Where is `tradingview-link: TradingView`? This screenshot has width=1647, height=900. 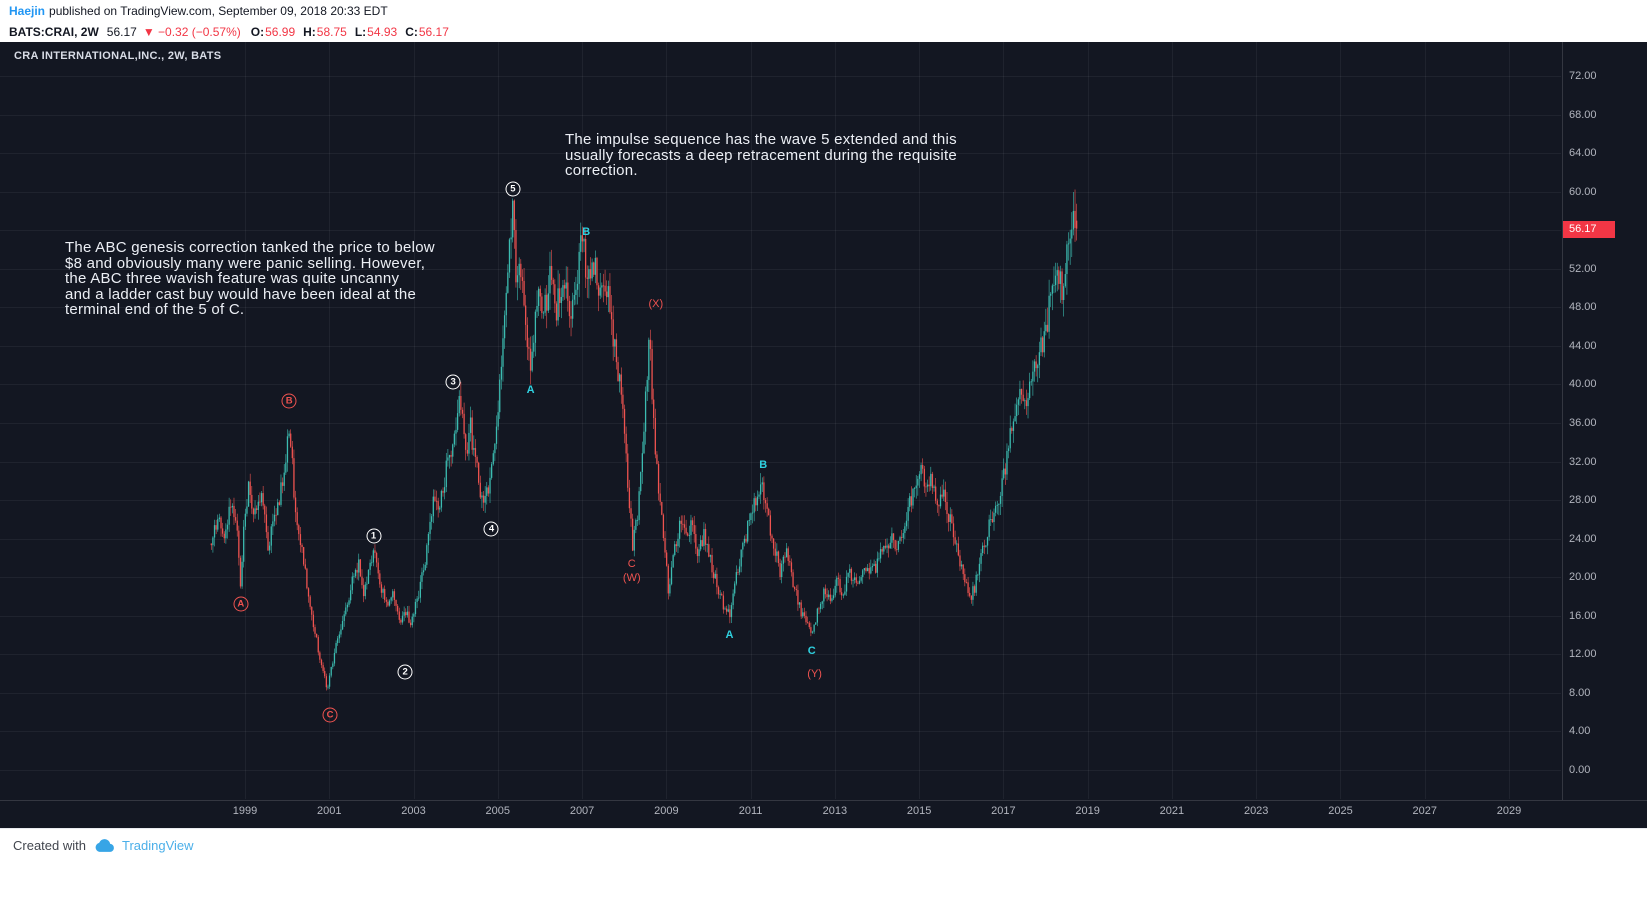
tradingview-link: TradingView is located at coordinates (157, 845).